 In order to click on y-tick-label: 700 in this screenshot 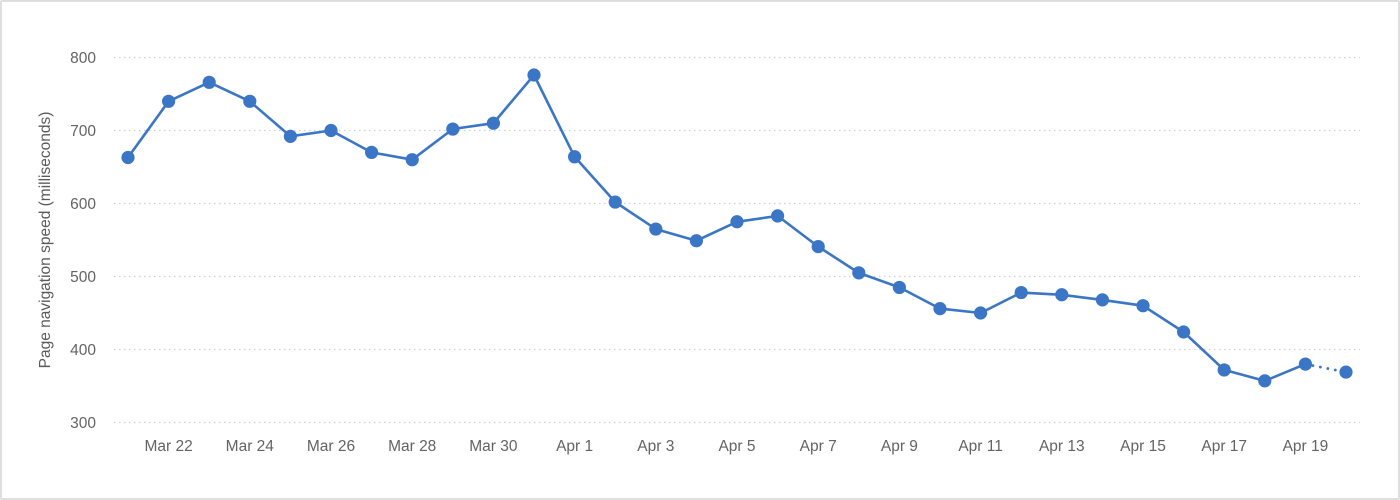, I will do `click(83, 131)`.